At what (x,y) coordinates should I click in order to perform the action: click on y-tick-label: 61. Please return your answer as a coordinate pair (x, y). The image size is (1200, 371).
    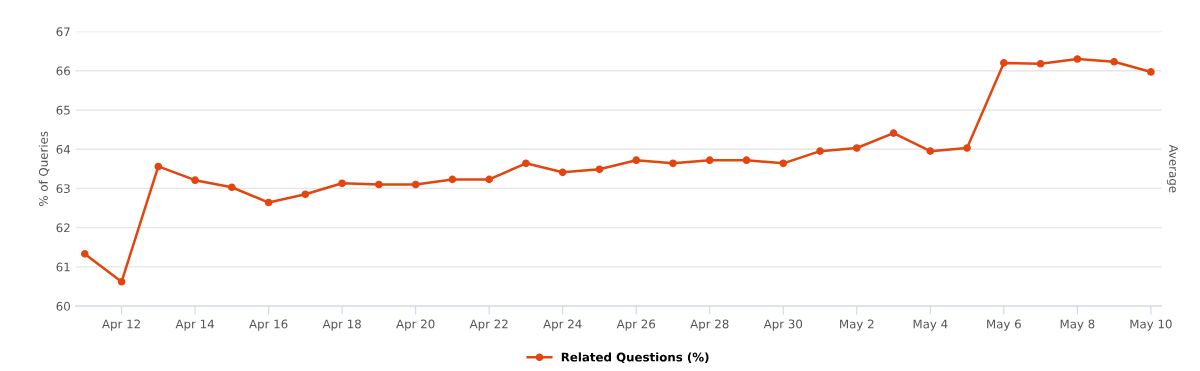
    Looking at the image, I should click on (63, 267).